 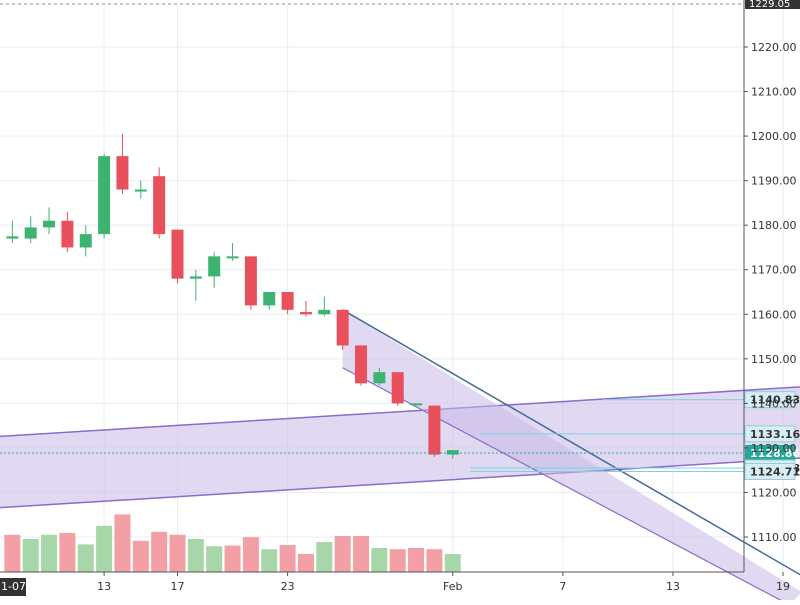 What do you see at coordinates (774, 136) in the screenshot?
I see `y-tick-label: 1200.00` at bounding box center [774, 136].